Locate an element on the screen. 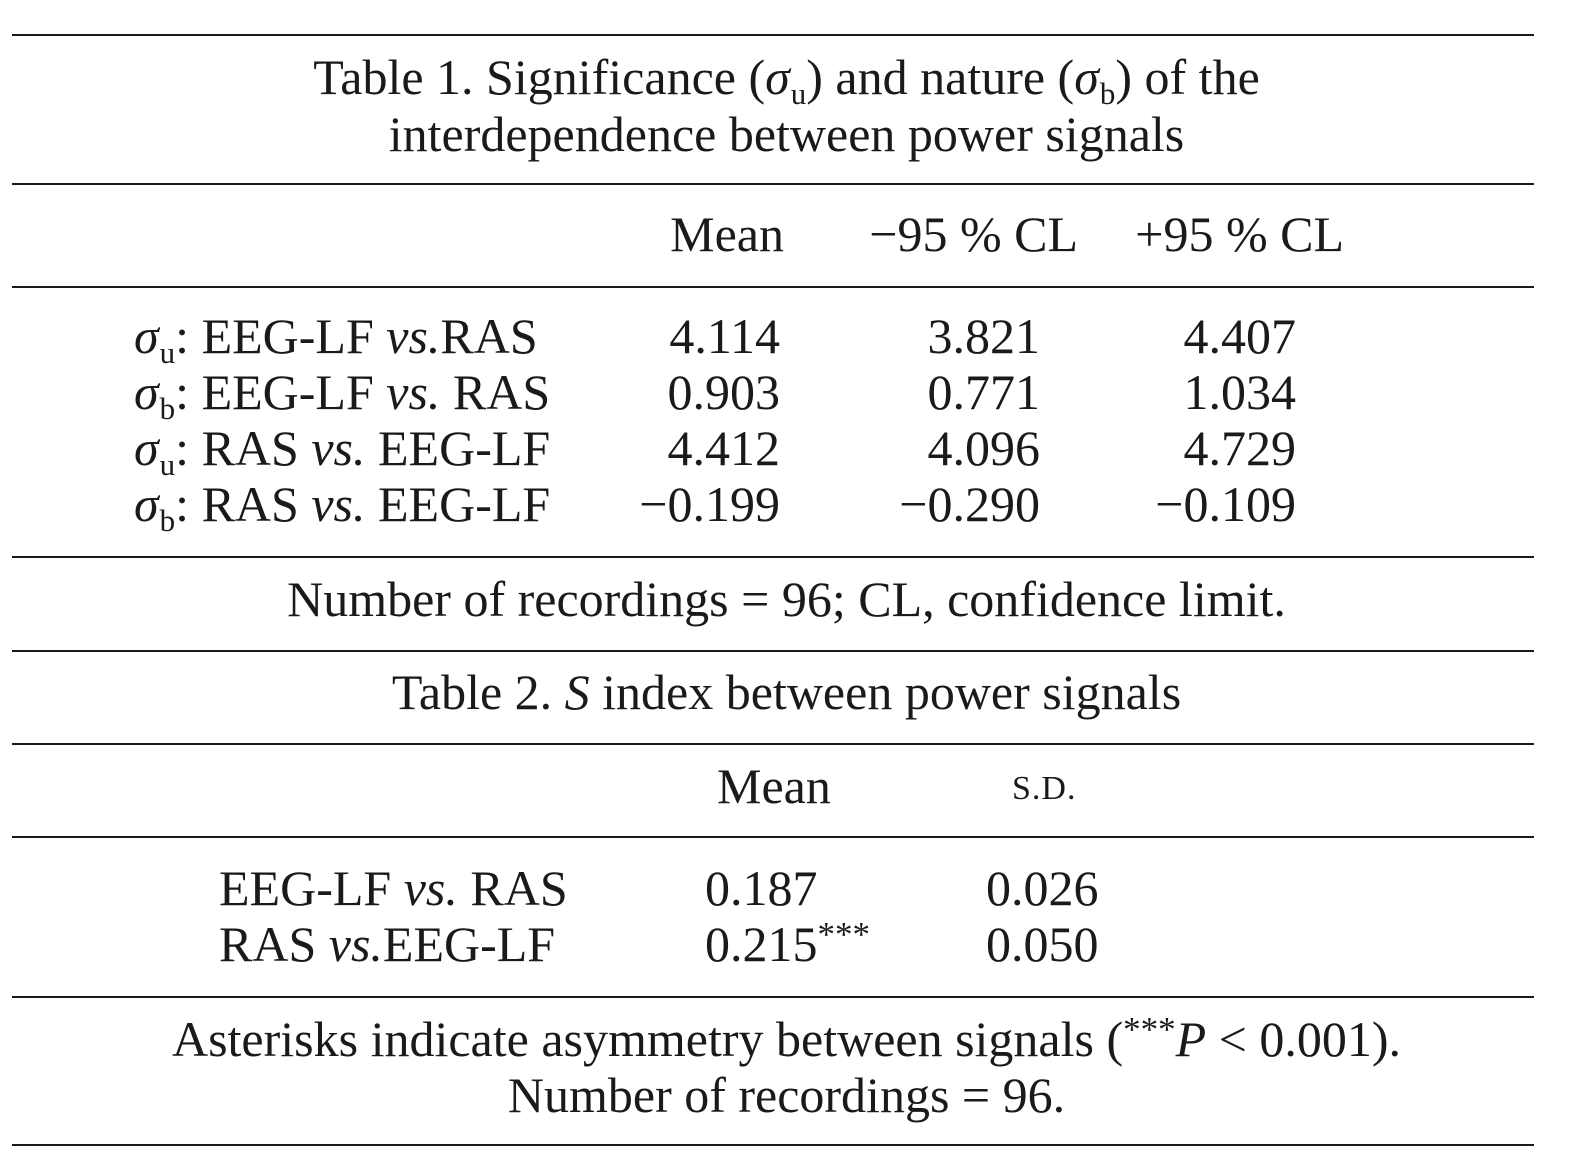 This screenshot has height=1171, width=1573. row-label: σu: RAS vs. EEG-LF is located at coordinates (342, 450).